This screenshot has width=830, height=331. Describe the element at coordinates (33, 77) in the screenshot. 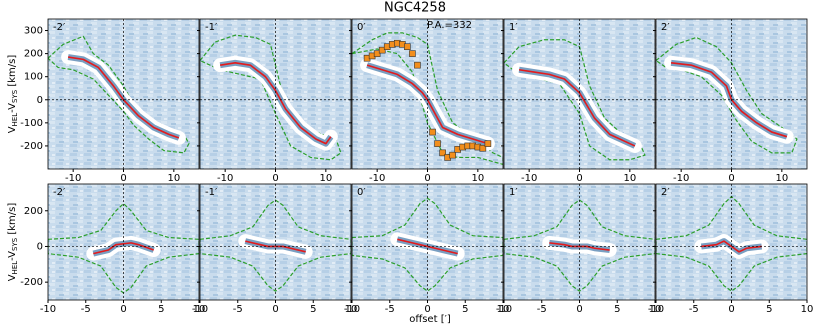

I see `y-tick-label: 100` at that location.